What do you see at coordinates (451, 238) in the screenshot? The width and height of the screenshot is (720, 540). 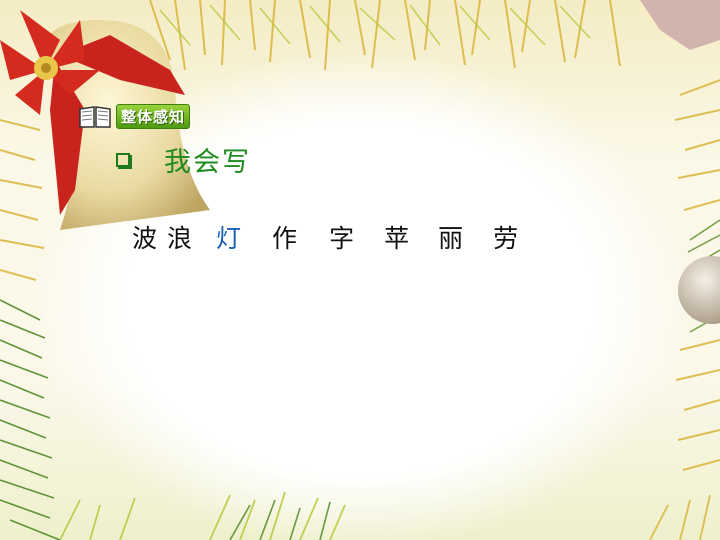 I see `character-item: 丽` at bounding box center [451, 238].